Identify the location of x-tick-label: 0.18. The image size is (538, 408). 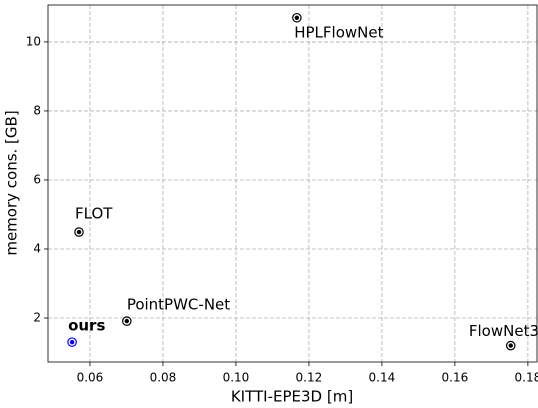
(526, 378).